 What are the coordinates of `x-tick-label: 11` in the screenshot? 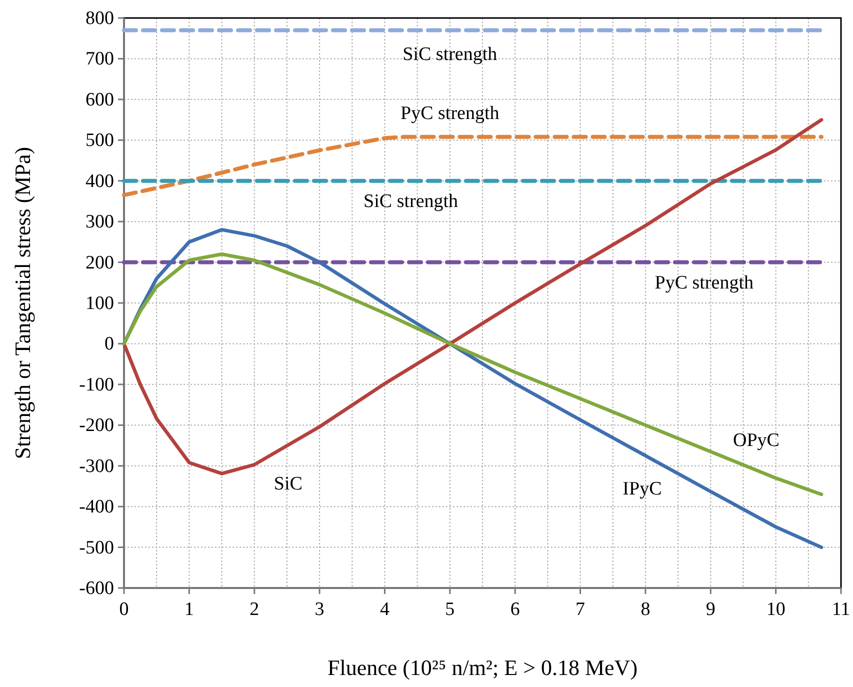 It's located at (841, 609).